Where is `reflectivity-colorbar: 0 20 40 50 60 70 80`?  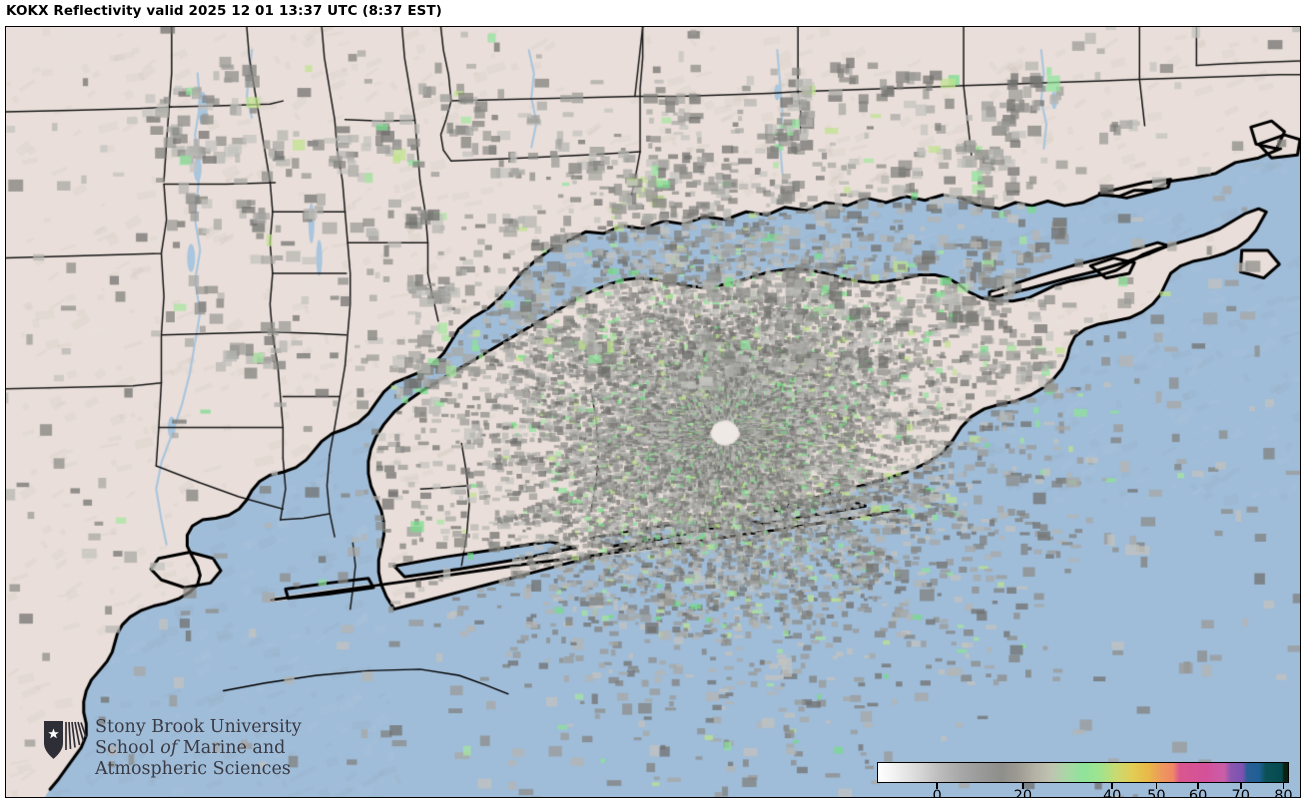 reflectivity-colorbar: 0 20 40 50 60 70 80 is located at coordinates (1085, 779).